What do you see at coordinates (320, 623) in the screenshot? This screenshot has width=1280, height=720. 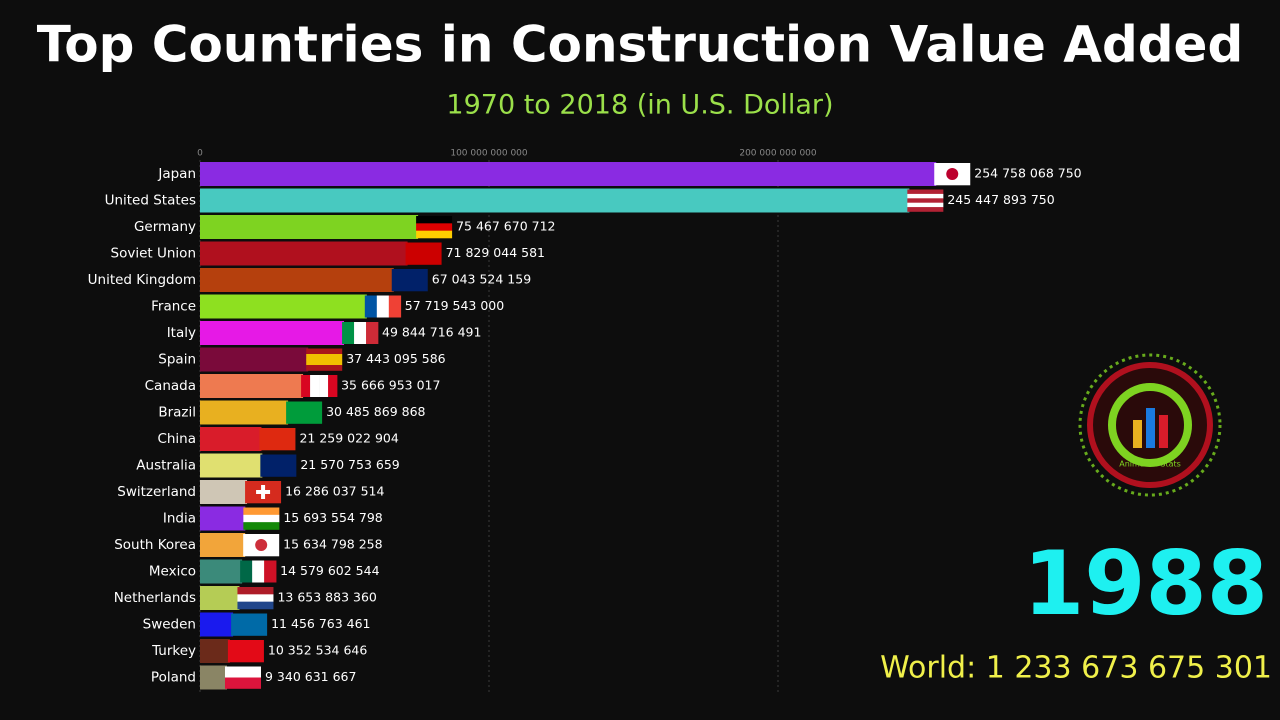 I see `value-label: 11 456 763 461` at bounding box center [320, 623].